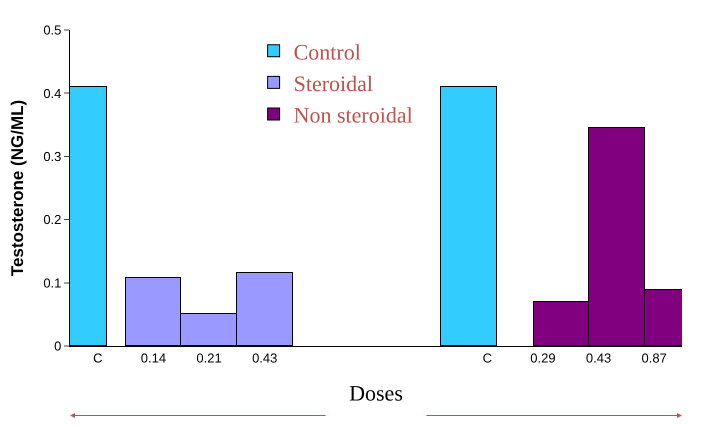 The image size is (722, 426). What do you see at coordinates (327, 51) in the screenshot?
I see `legend-label: Control` at bounding box center [327, 51].